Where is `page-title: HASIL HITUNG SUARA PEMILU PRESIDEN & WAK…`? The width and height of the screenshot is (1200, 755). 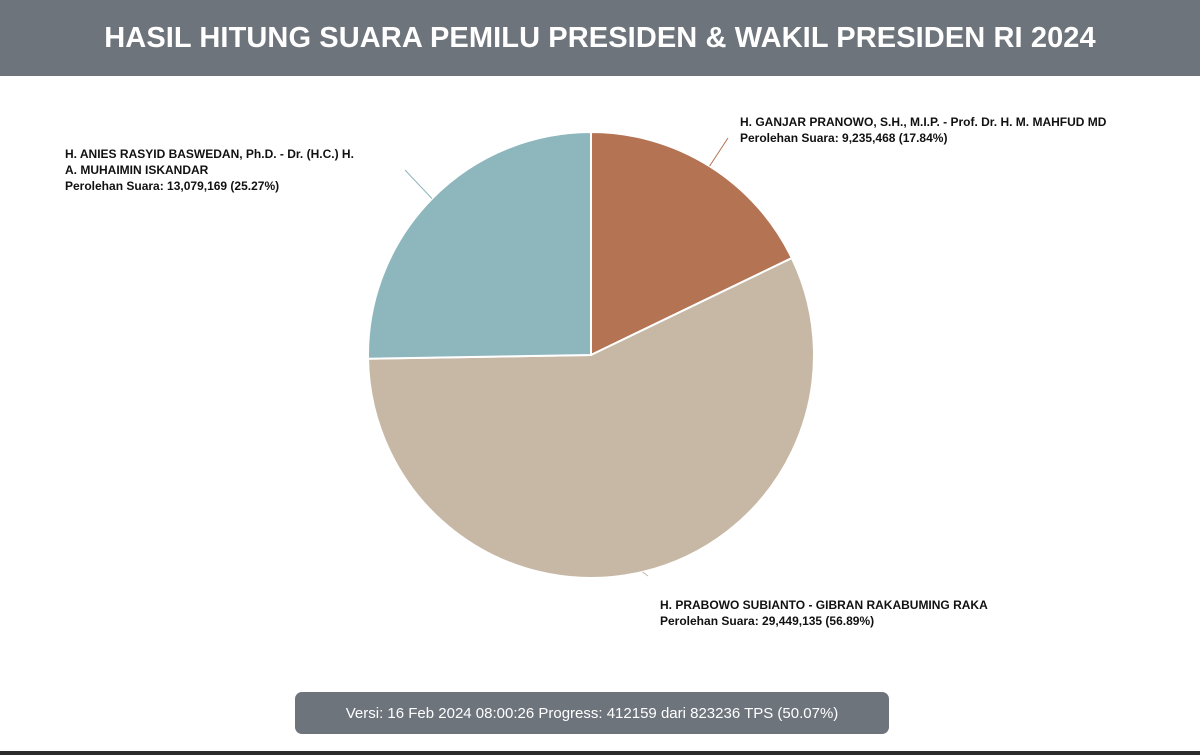
page-title: HASIL HITUNG SUARA PEMILU PRESIDEN & WAK… is located at coordinates (600, 37).